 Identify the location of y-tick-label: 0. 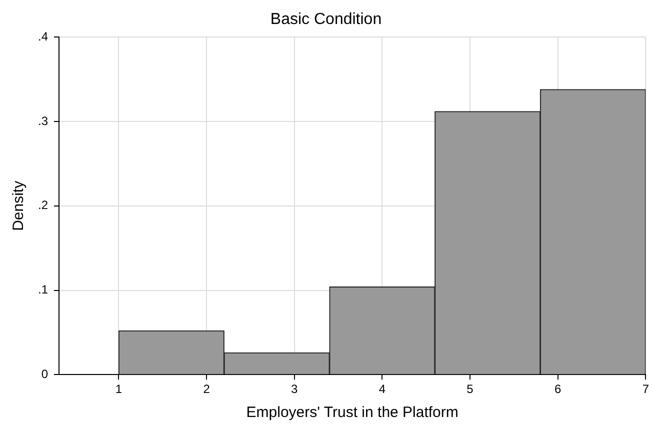
(44, 373).